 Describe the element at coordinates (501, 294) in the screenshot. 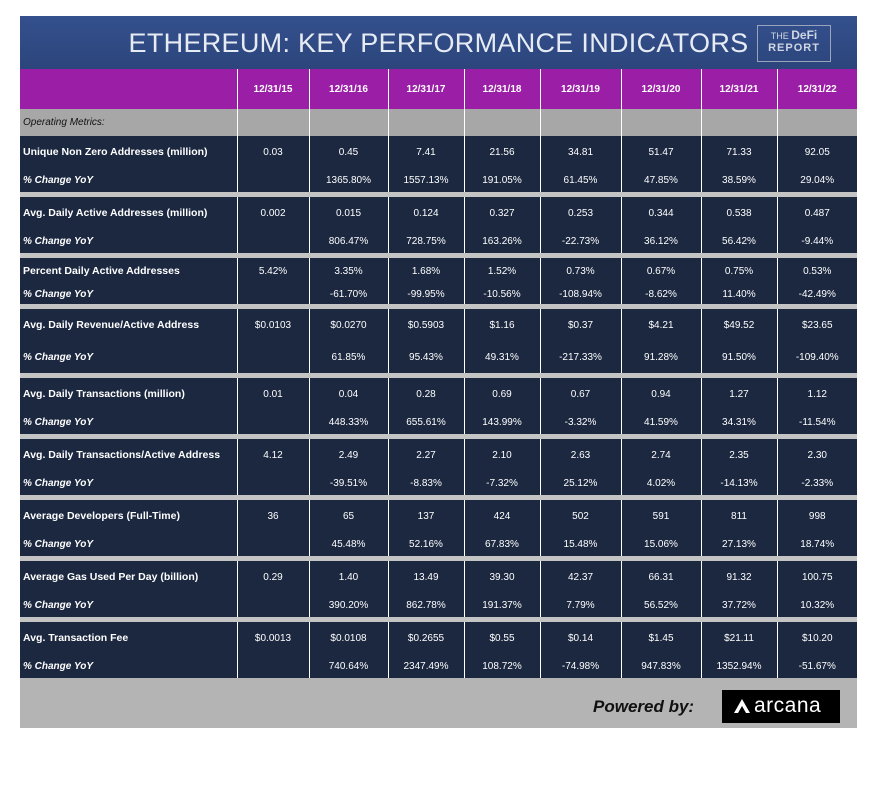

I see `change-value: -10.56%` at that location.